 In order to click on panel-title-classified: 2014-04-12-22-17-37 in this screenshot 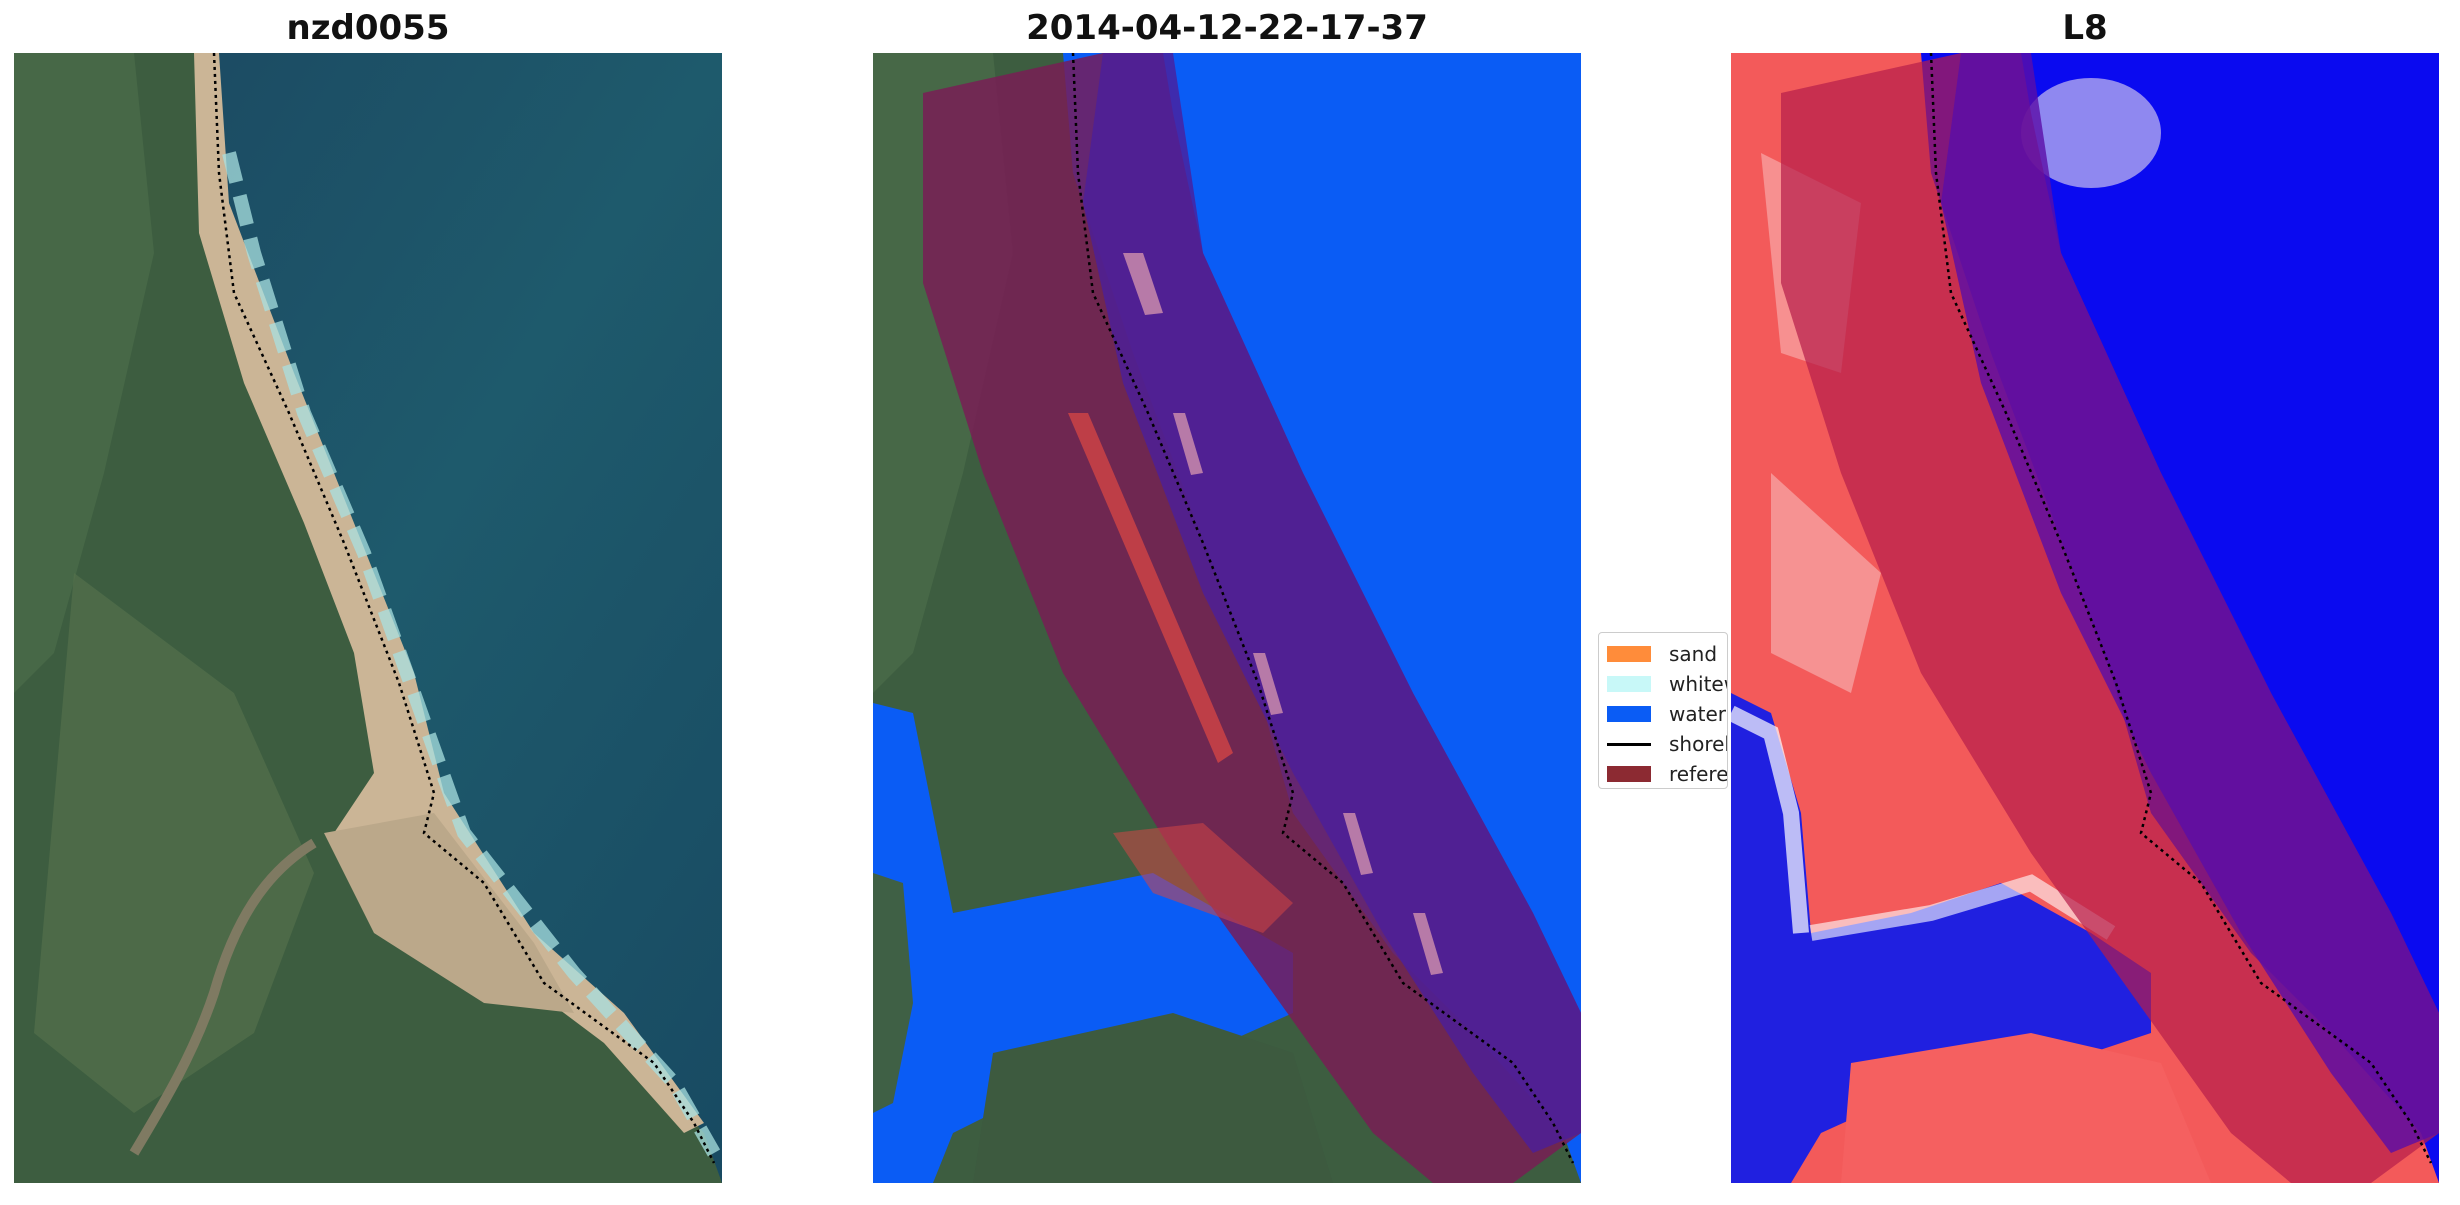, I will do `click(1227, 28)`.